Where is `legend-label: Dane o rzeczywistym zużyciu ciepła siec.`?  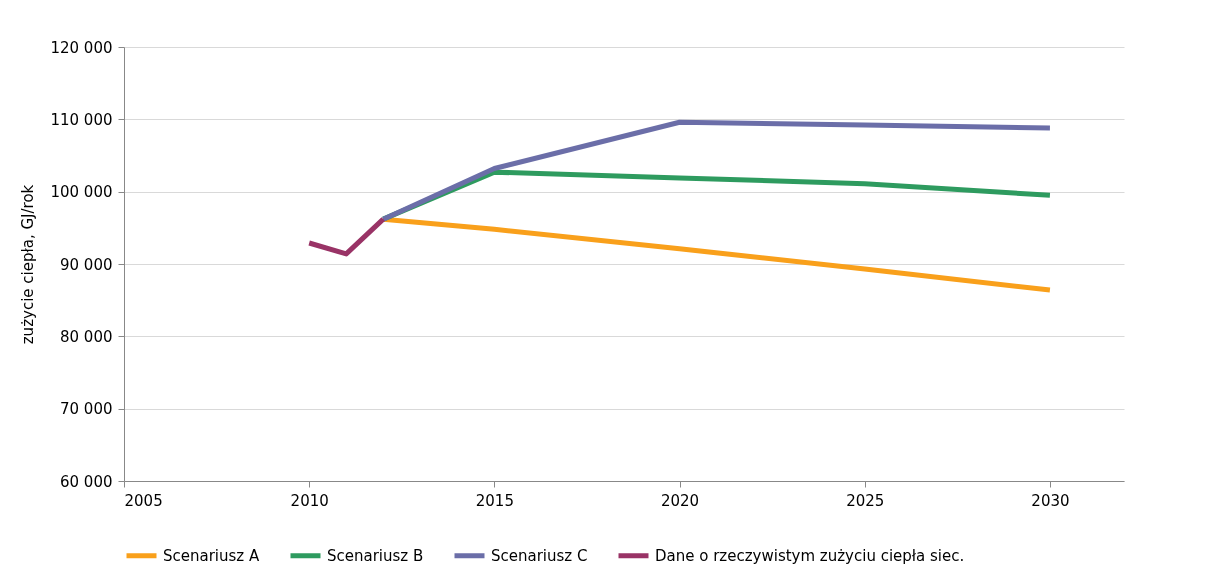
legend-label: Dane o rzeczywistym zużyciu ciepła siec. is located at coordinates (810, 555).